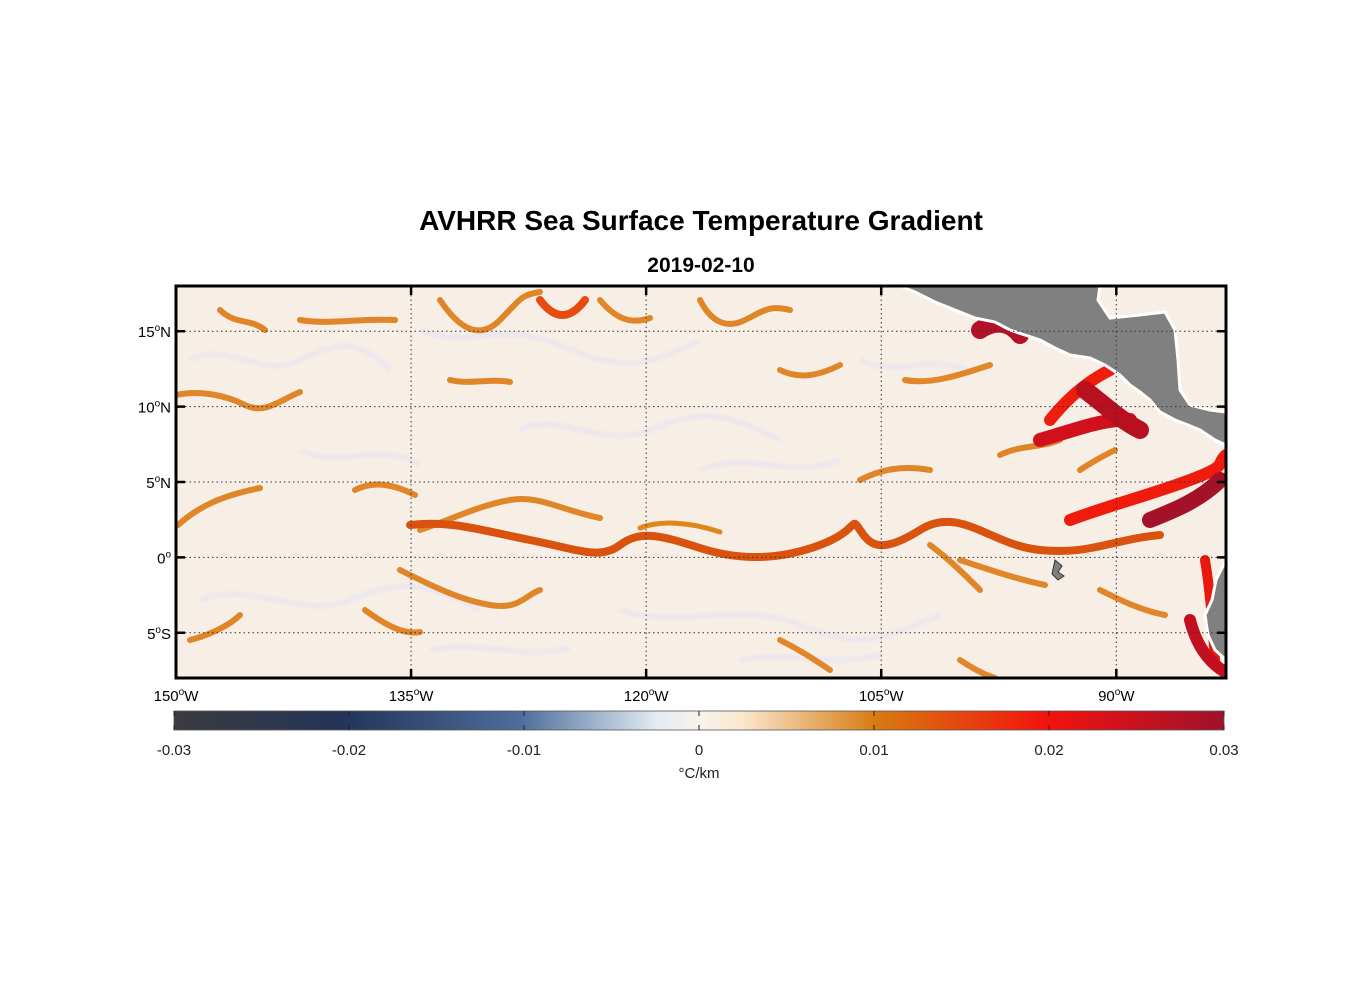 The height and width of the screenshot is (1000, 1356). What do you see at coordinates (698, 735) in the screenshot?
I see `colorbar-ticks: -0.03 -0.02 -0.01 0 0.01 0.02 0.03` at bounding box center [698, 735].